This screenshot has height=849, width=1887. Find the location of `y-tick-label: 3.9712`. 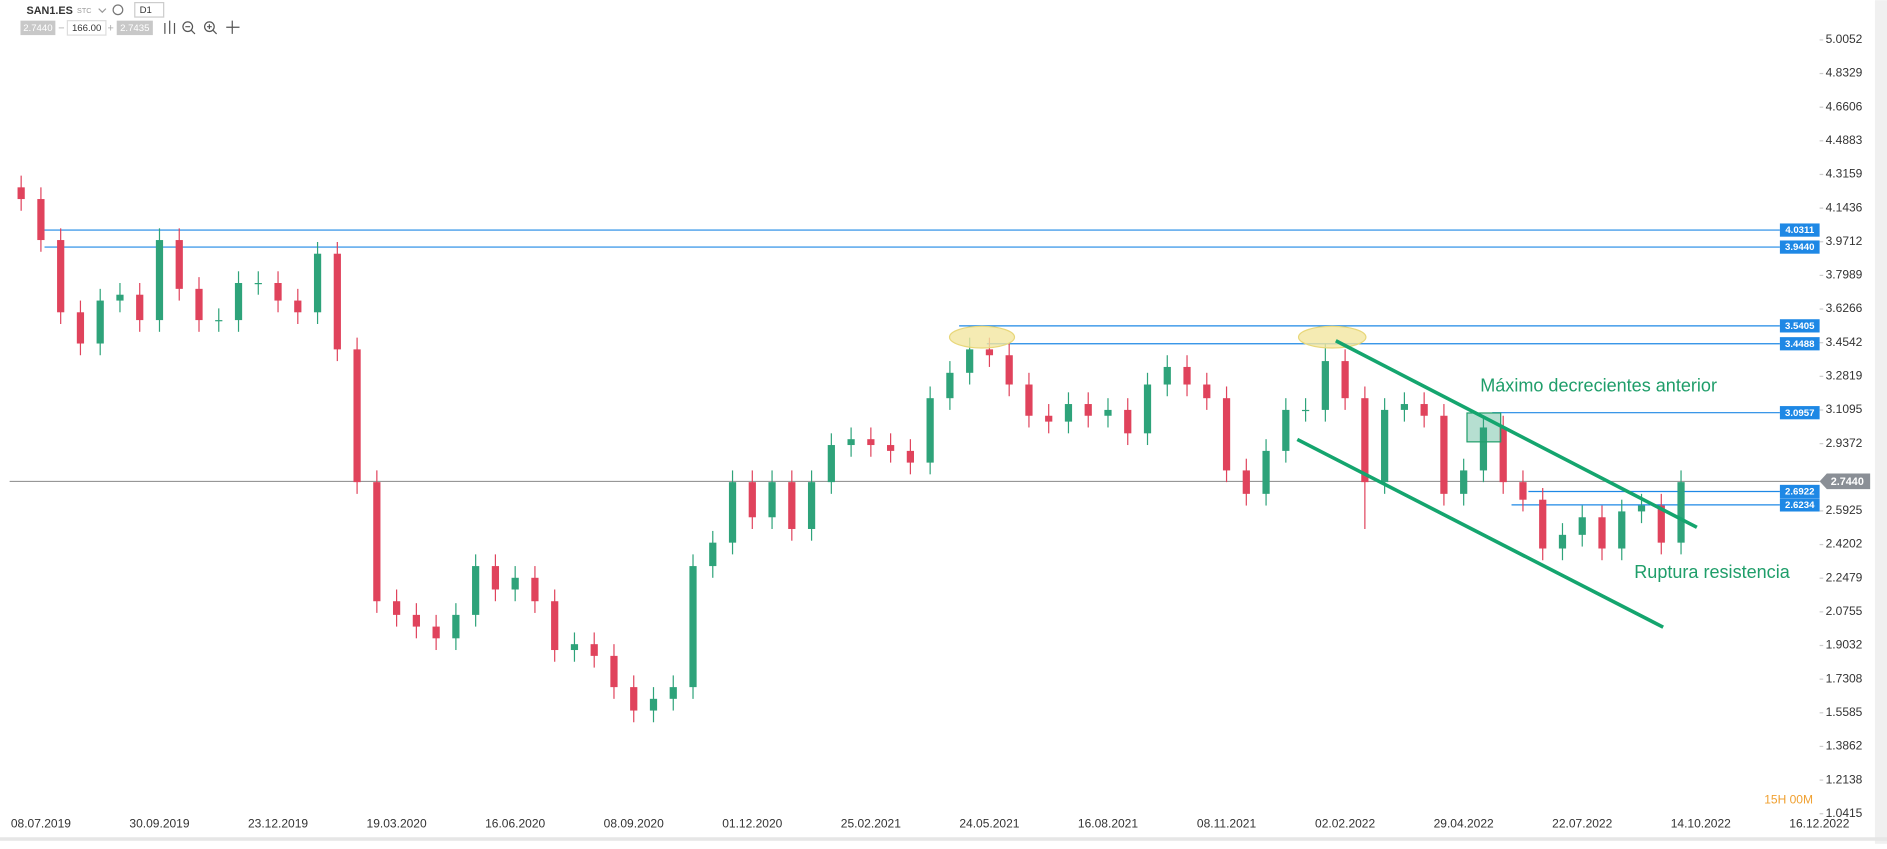

y-tick-label: 3.9712 is located at coordinates (1844, 241).